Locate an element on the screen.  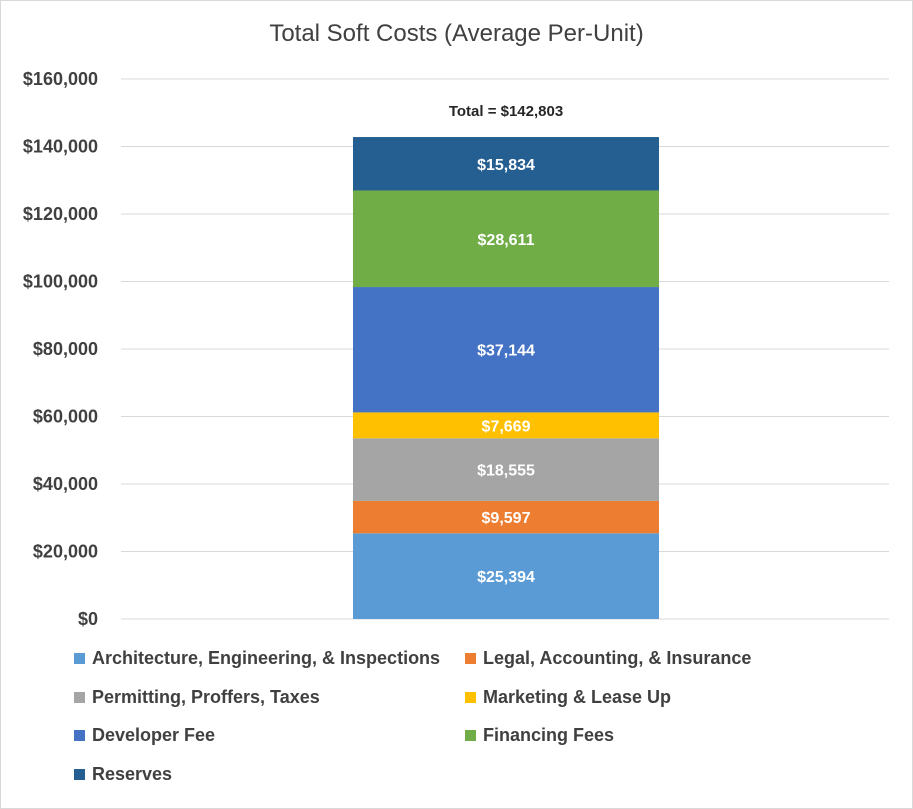
chart-title: Total Soft Costs (Average Per-Unit) is located at coordinates (456, 33).